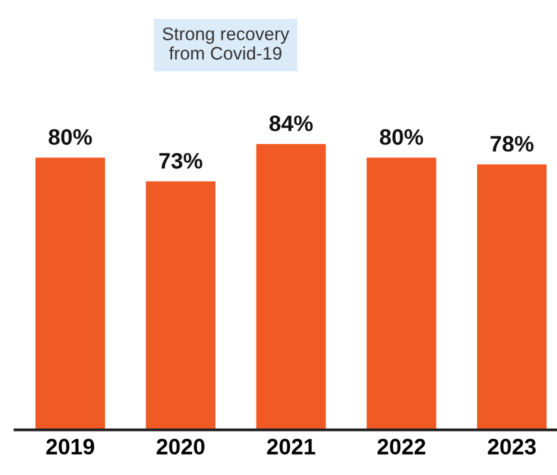 This screenshot has height=475, width=557. Describe the element at coordinates (512, 144) in the screenshot. I see `data-label: 78%` at that location.